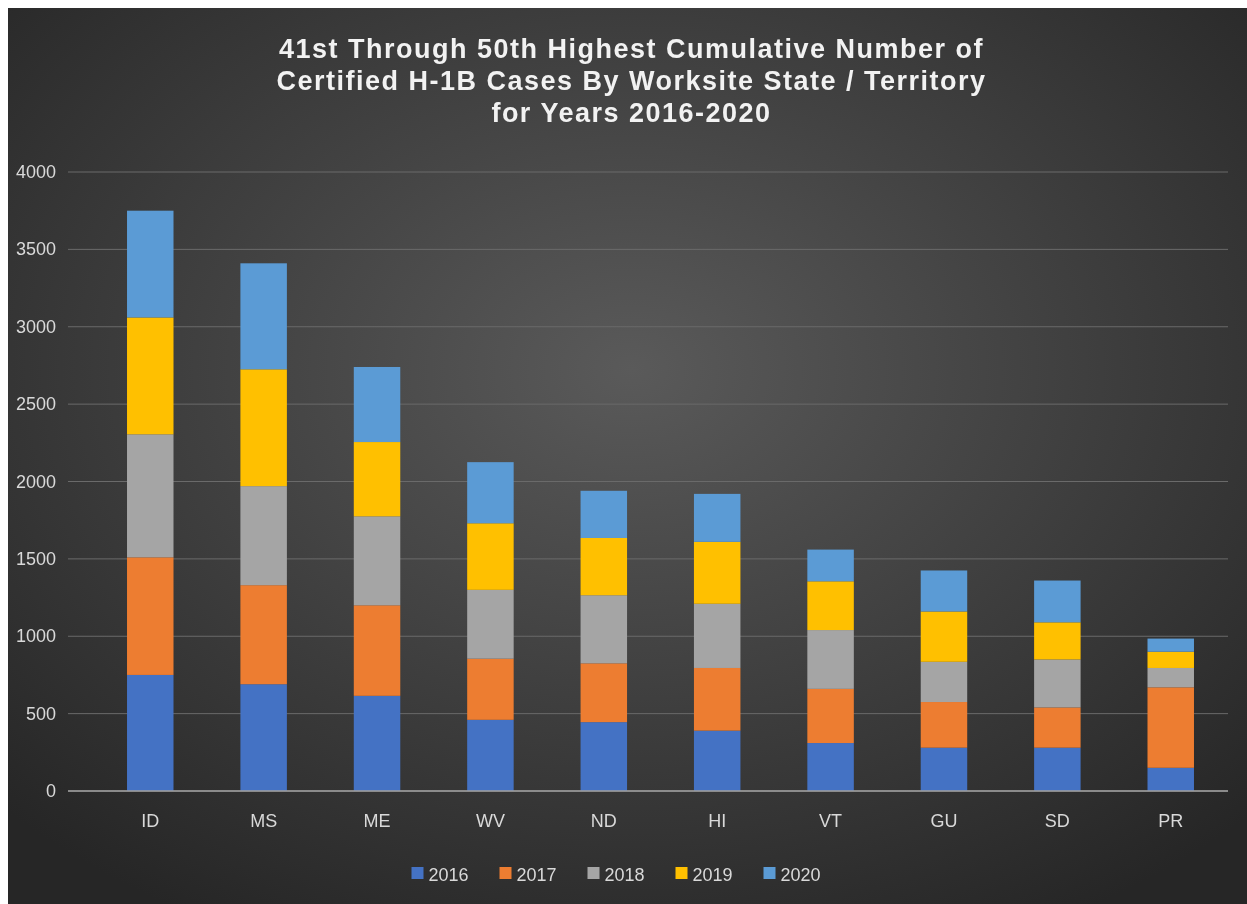 Image resolution: width=1247 pixels, height=904 pixels. I want to click on x-tick-label: ME, so click(377, 821).